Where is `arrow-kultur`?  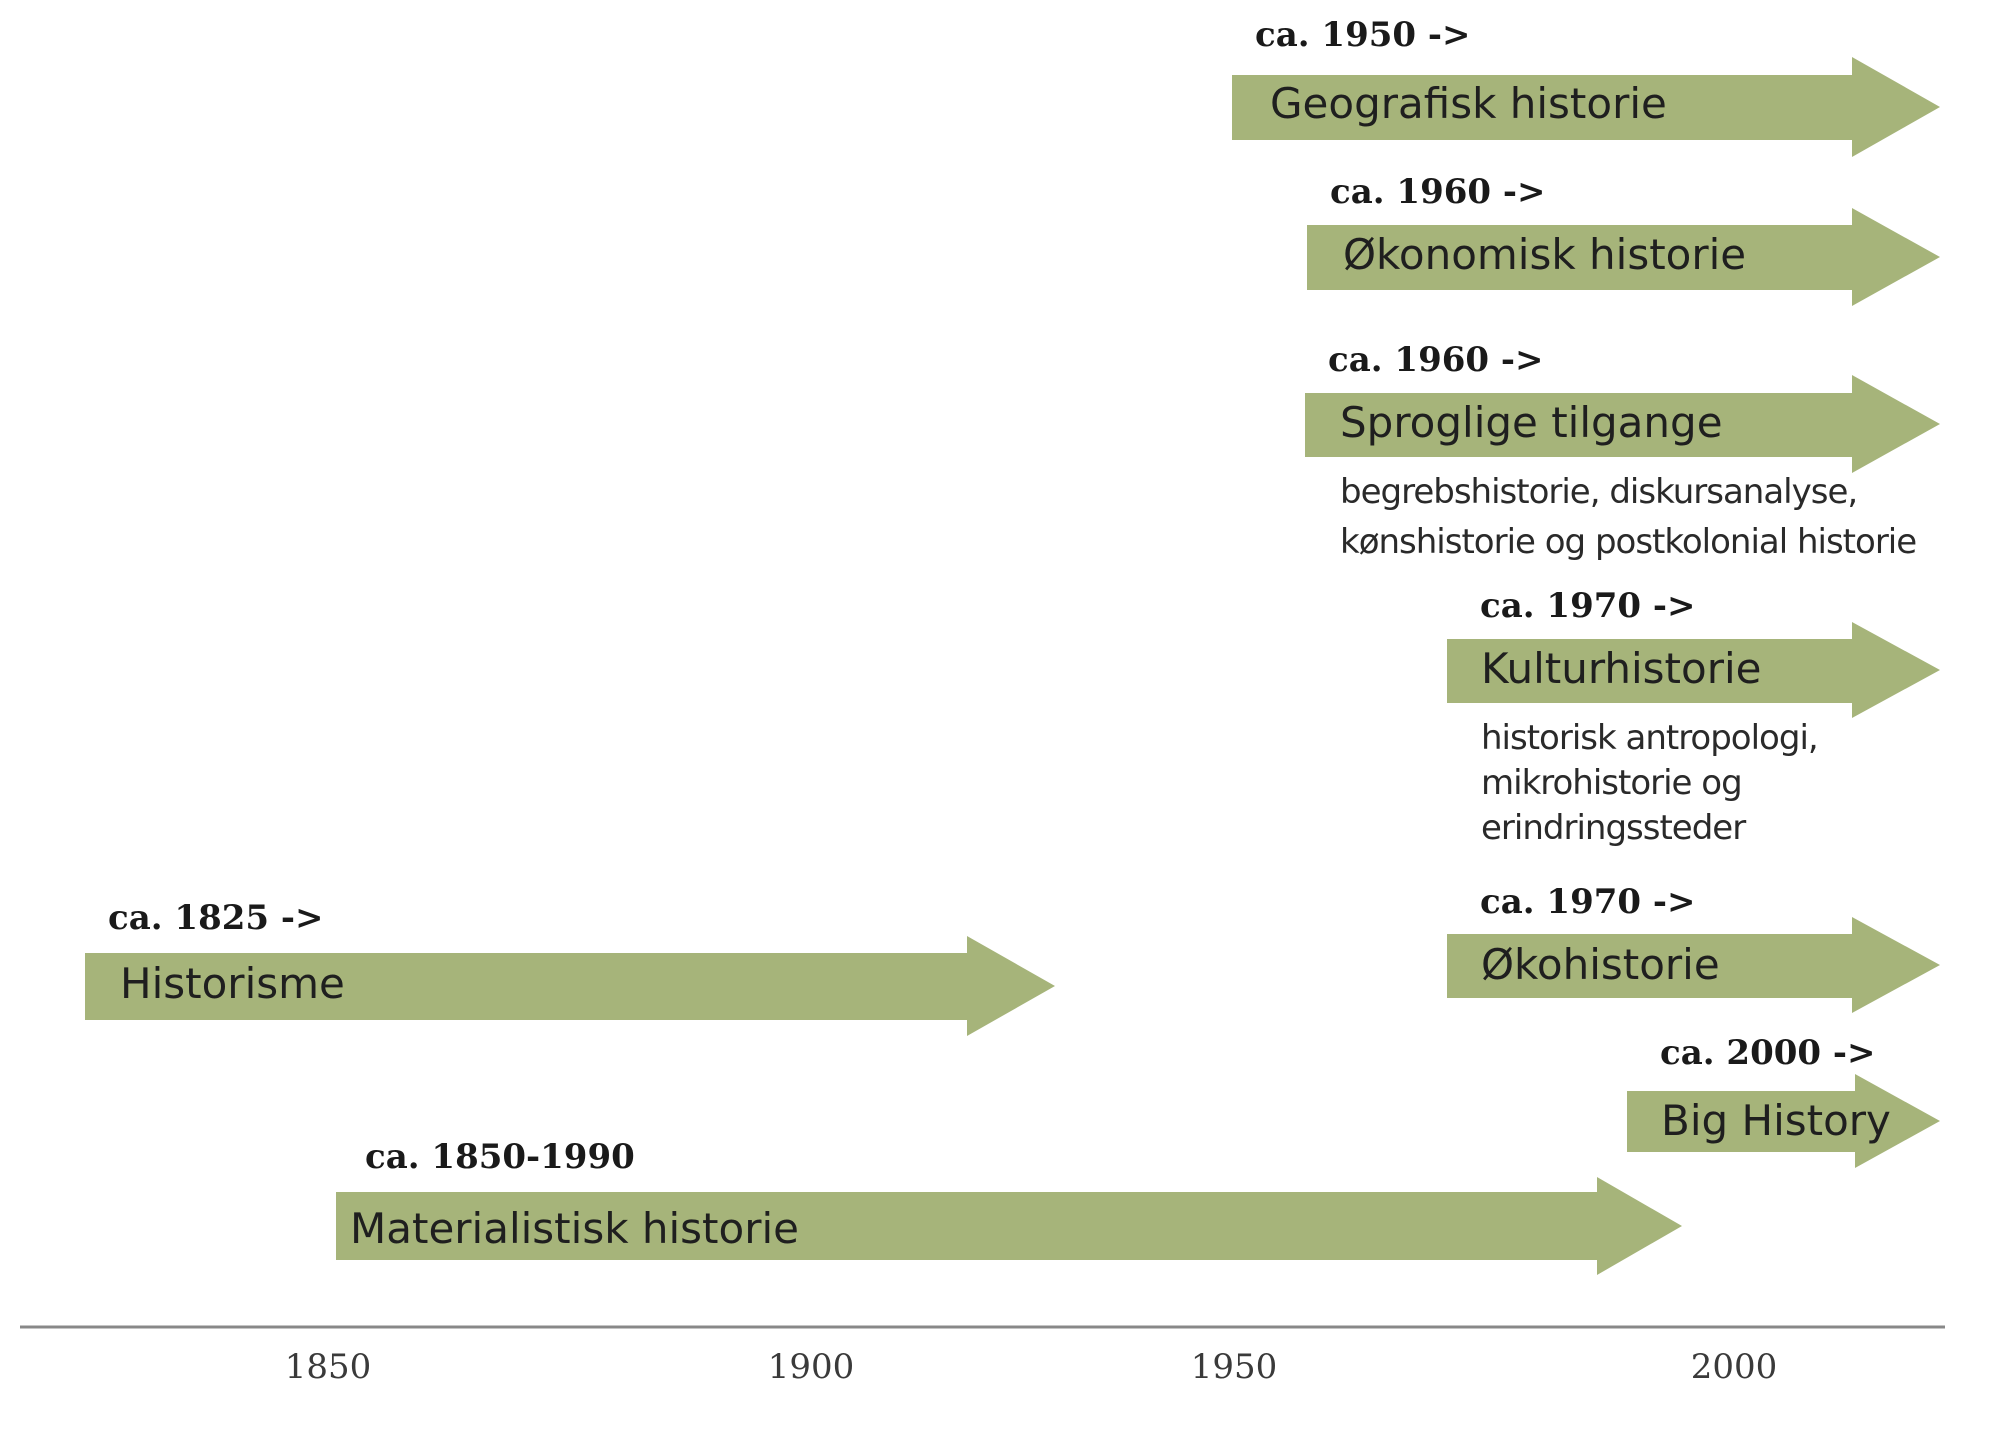
arrow-kultur is located at coordinates (1693, 670).